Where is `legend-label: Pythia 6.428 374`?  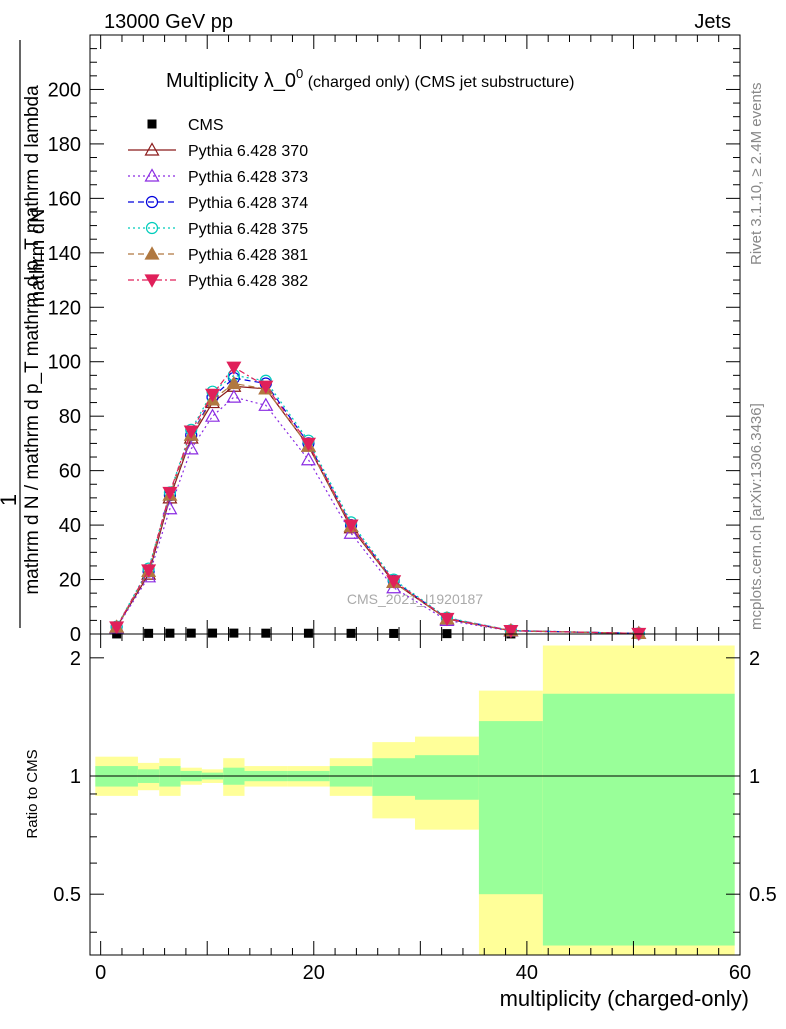 legend-label: Pythia 6.428 374 is located at coordinates (248, 203).